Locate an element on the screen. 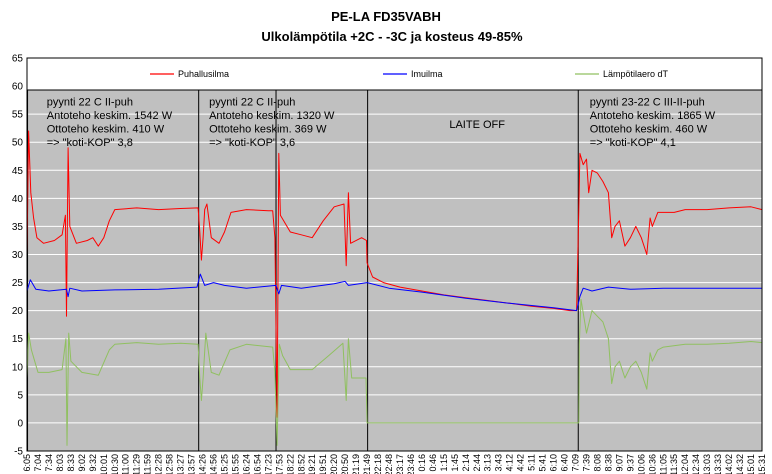  y-tick-label: 0 is located at coordinates (20, 423).